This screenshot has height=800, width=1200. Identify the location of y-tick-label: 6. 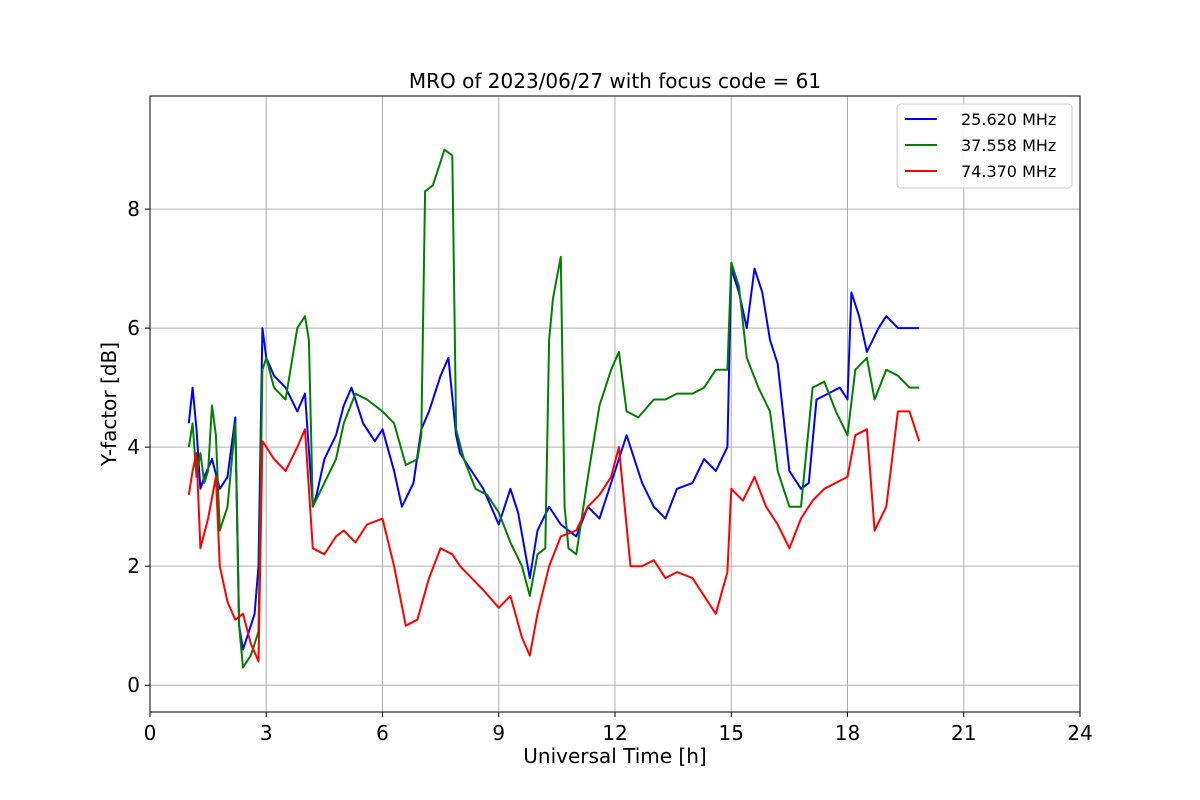
(133, 328).